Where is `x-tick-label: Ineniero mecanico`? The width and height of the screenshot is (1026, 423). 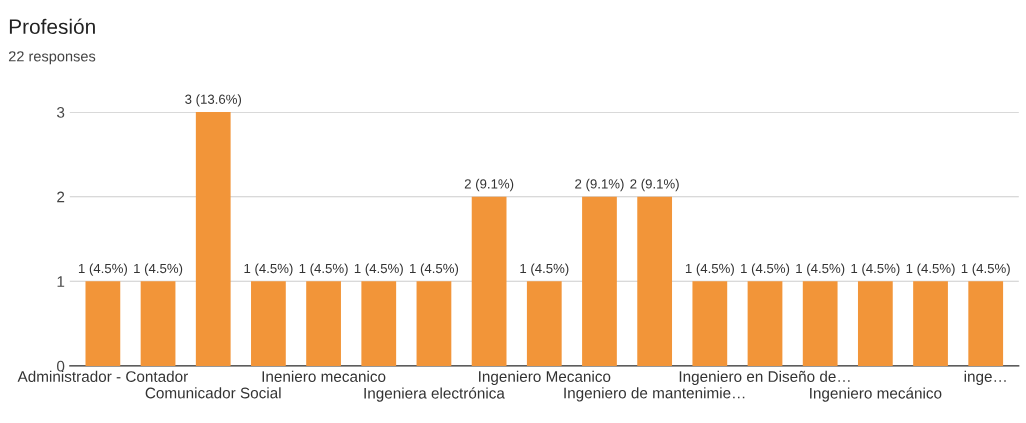 x-tick-label: Ineniero mecanico is located at coordinates (324, 376).